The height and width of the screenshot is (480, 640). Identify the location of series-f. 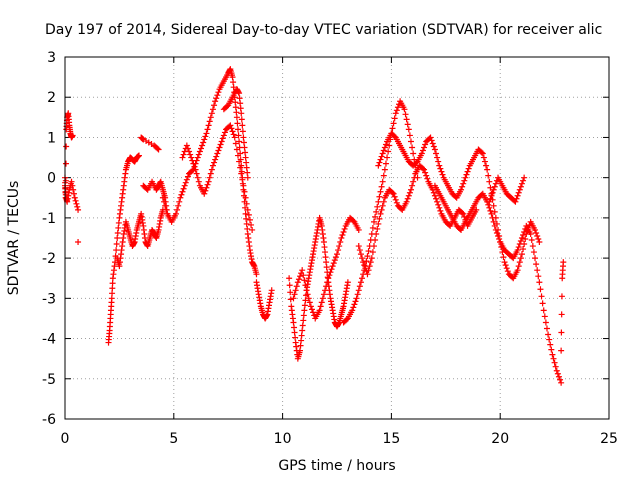
(155, 197).